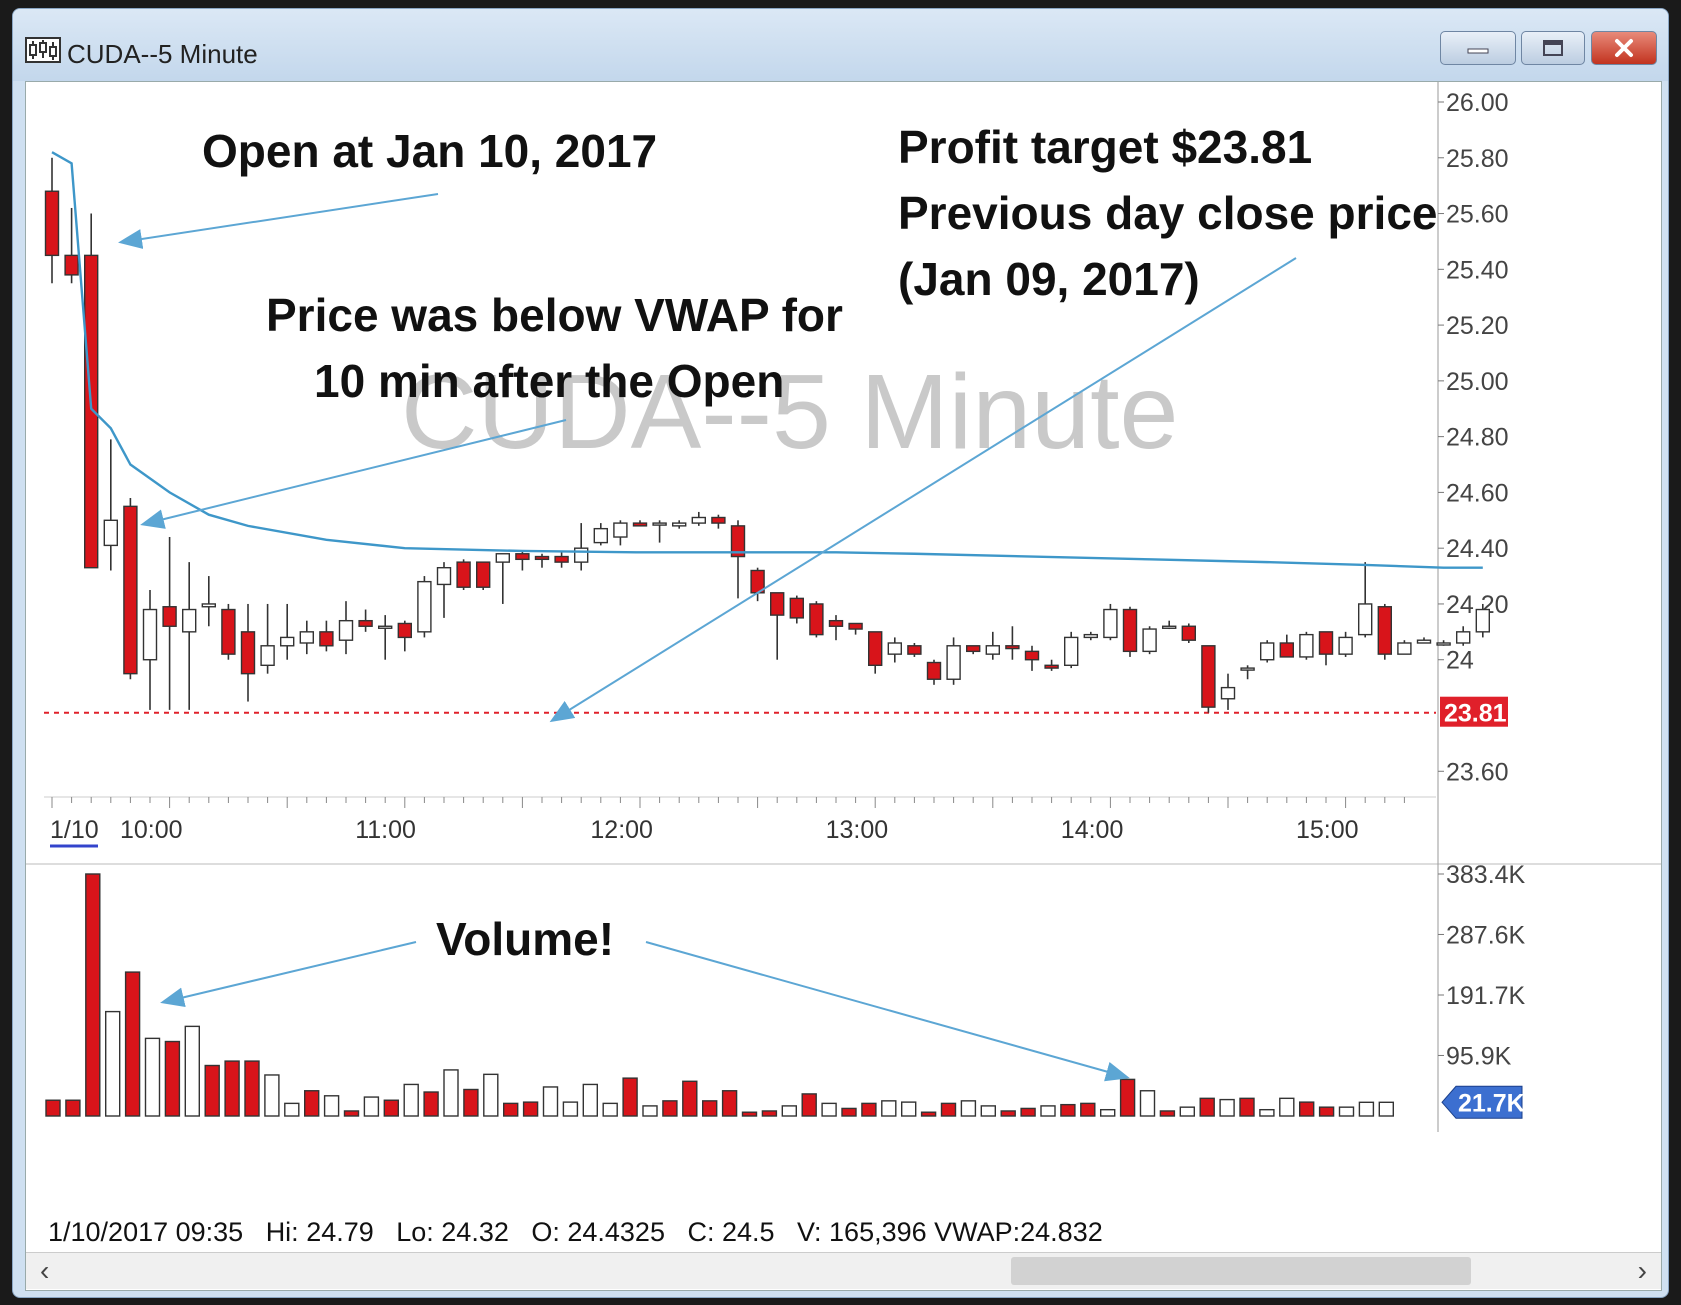 This screenshot has height=1305, width=1681. Describe the element at coordinates (621, 830) in the screenshot. I see `time-tick-label: 12:00` at that location.